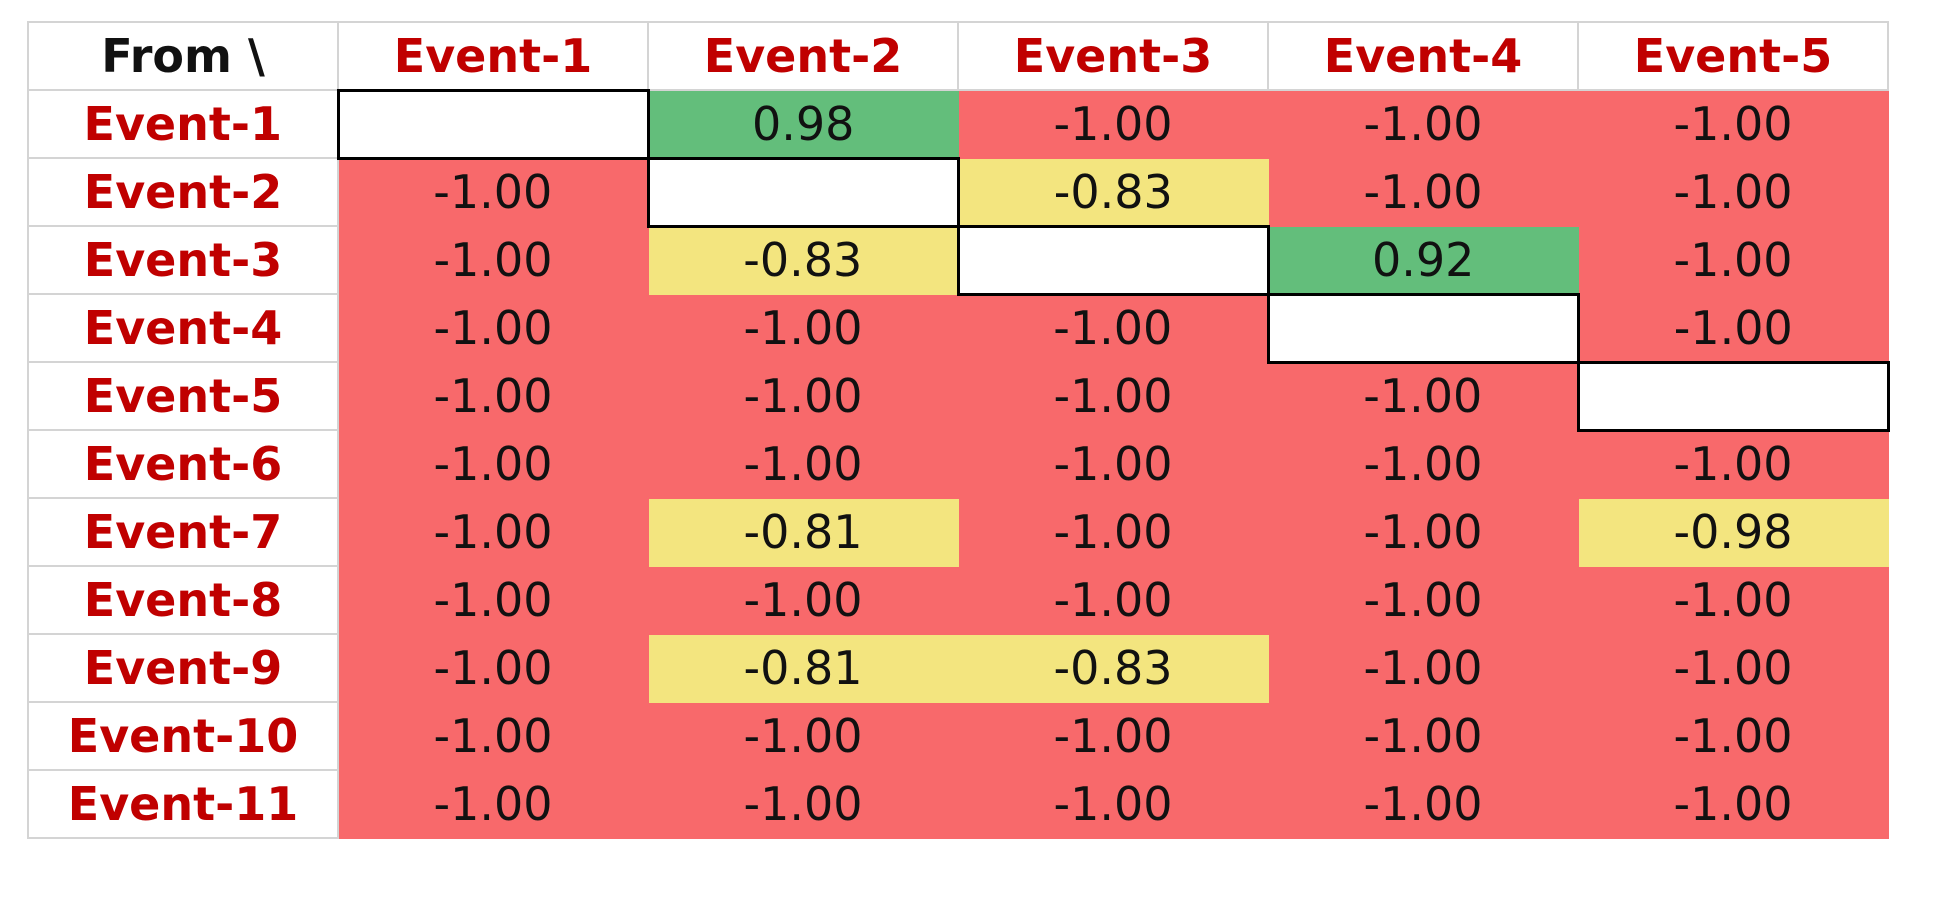  Describe the element at coordinates (183, 260) in the screenshot. I see `row-header: Event-3` at that location.